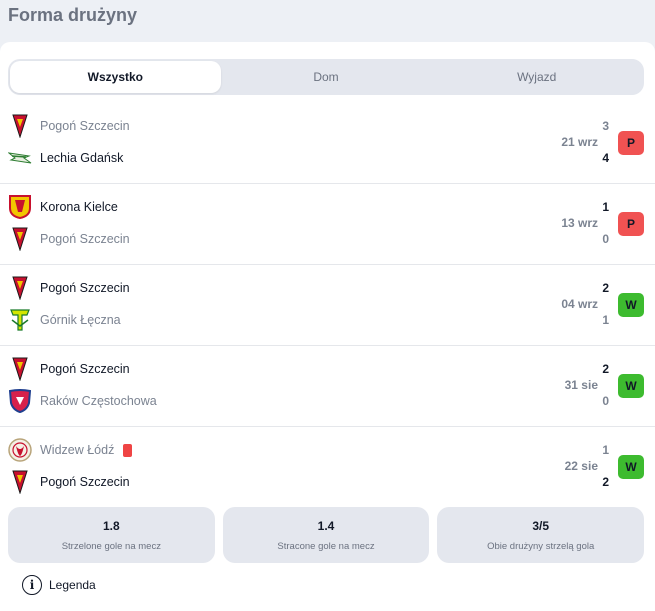  I want to click on lechia-crest-icon, so click(20, 158).